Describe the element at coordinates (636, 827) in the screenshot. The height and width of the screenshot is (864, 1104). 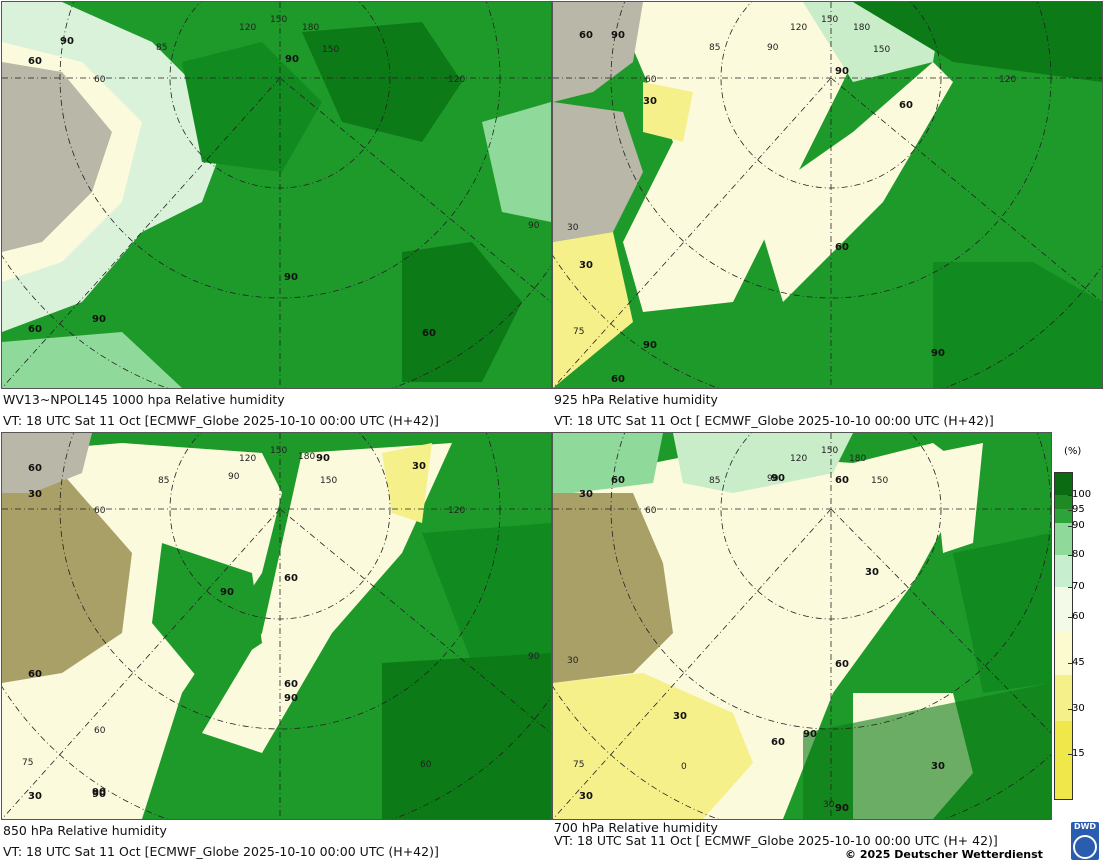
I see `panel-title-700: 700 hPa Relative humidity` at that location.